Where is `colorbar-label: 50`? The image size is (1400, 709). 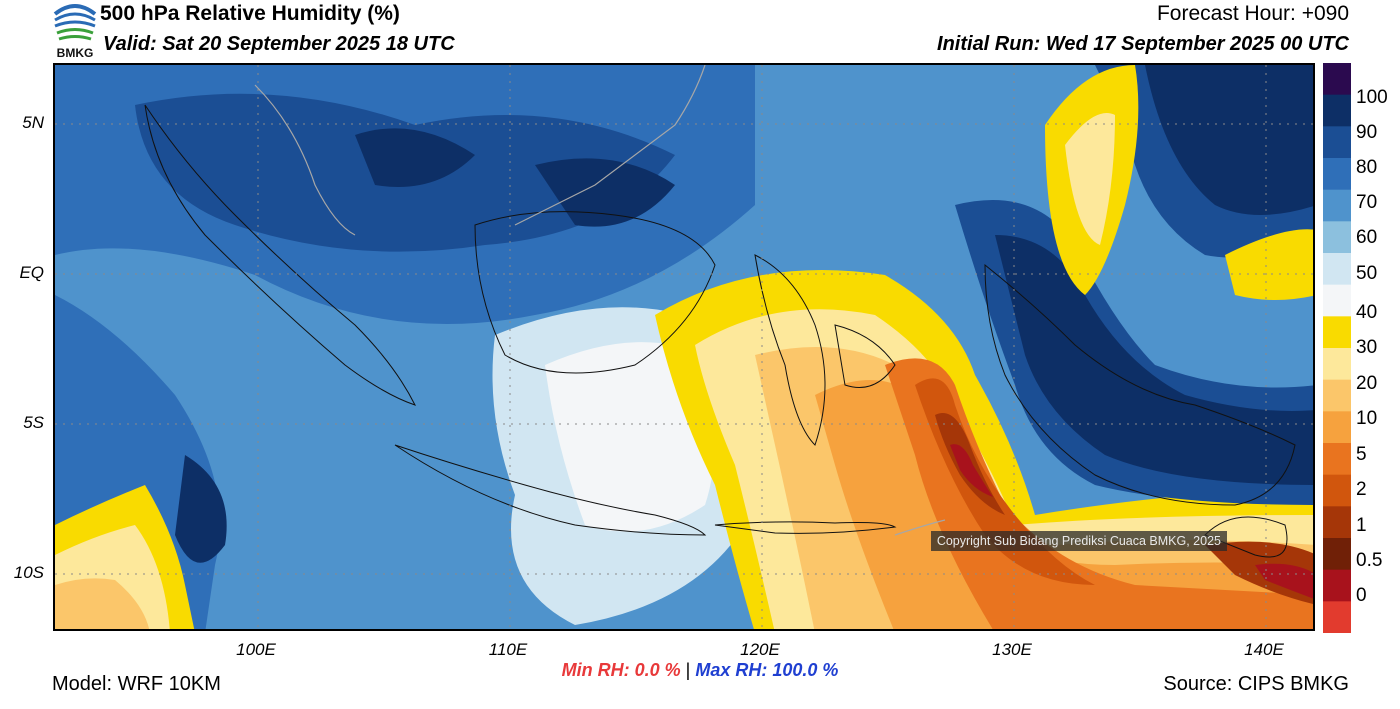 colorbar-label: 50 is located at coordinates (1367, 273).